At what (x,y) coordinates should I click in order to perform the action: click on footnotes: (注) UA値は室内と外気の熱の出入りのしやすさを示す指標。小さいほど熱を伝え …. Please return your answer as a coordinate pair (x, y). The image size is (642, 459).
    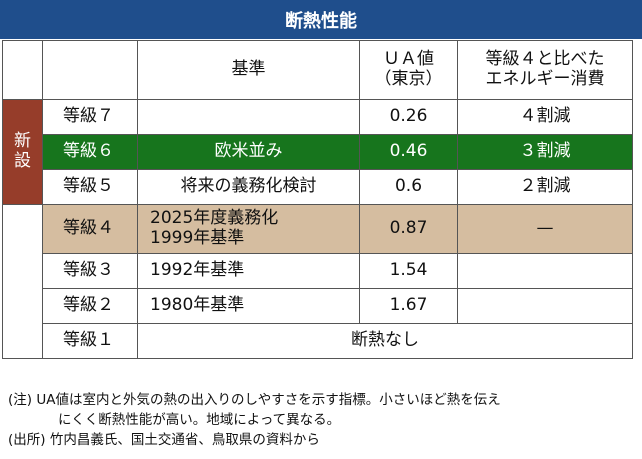
    Looking at the image, I should click on (322, 420).